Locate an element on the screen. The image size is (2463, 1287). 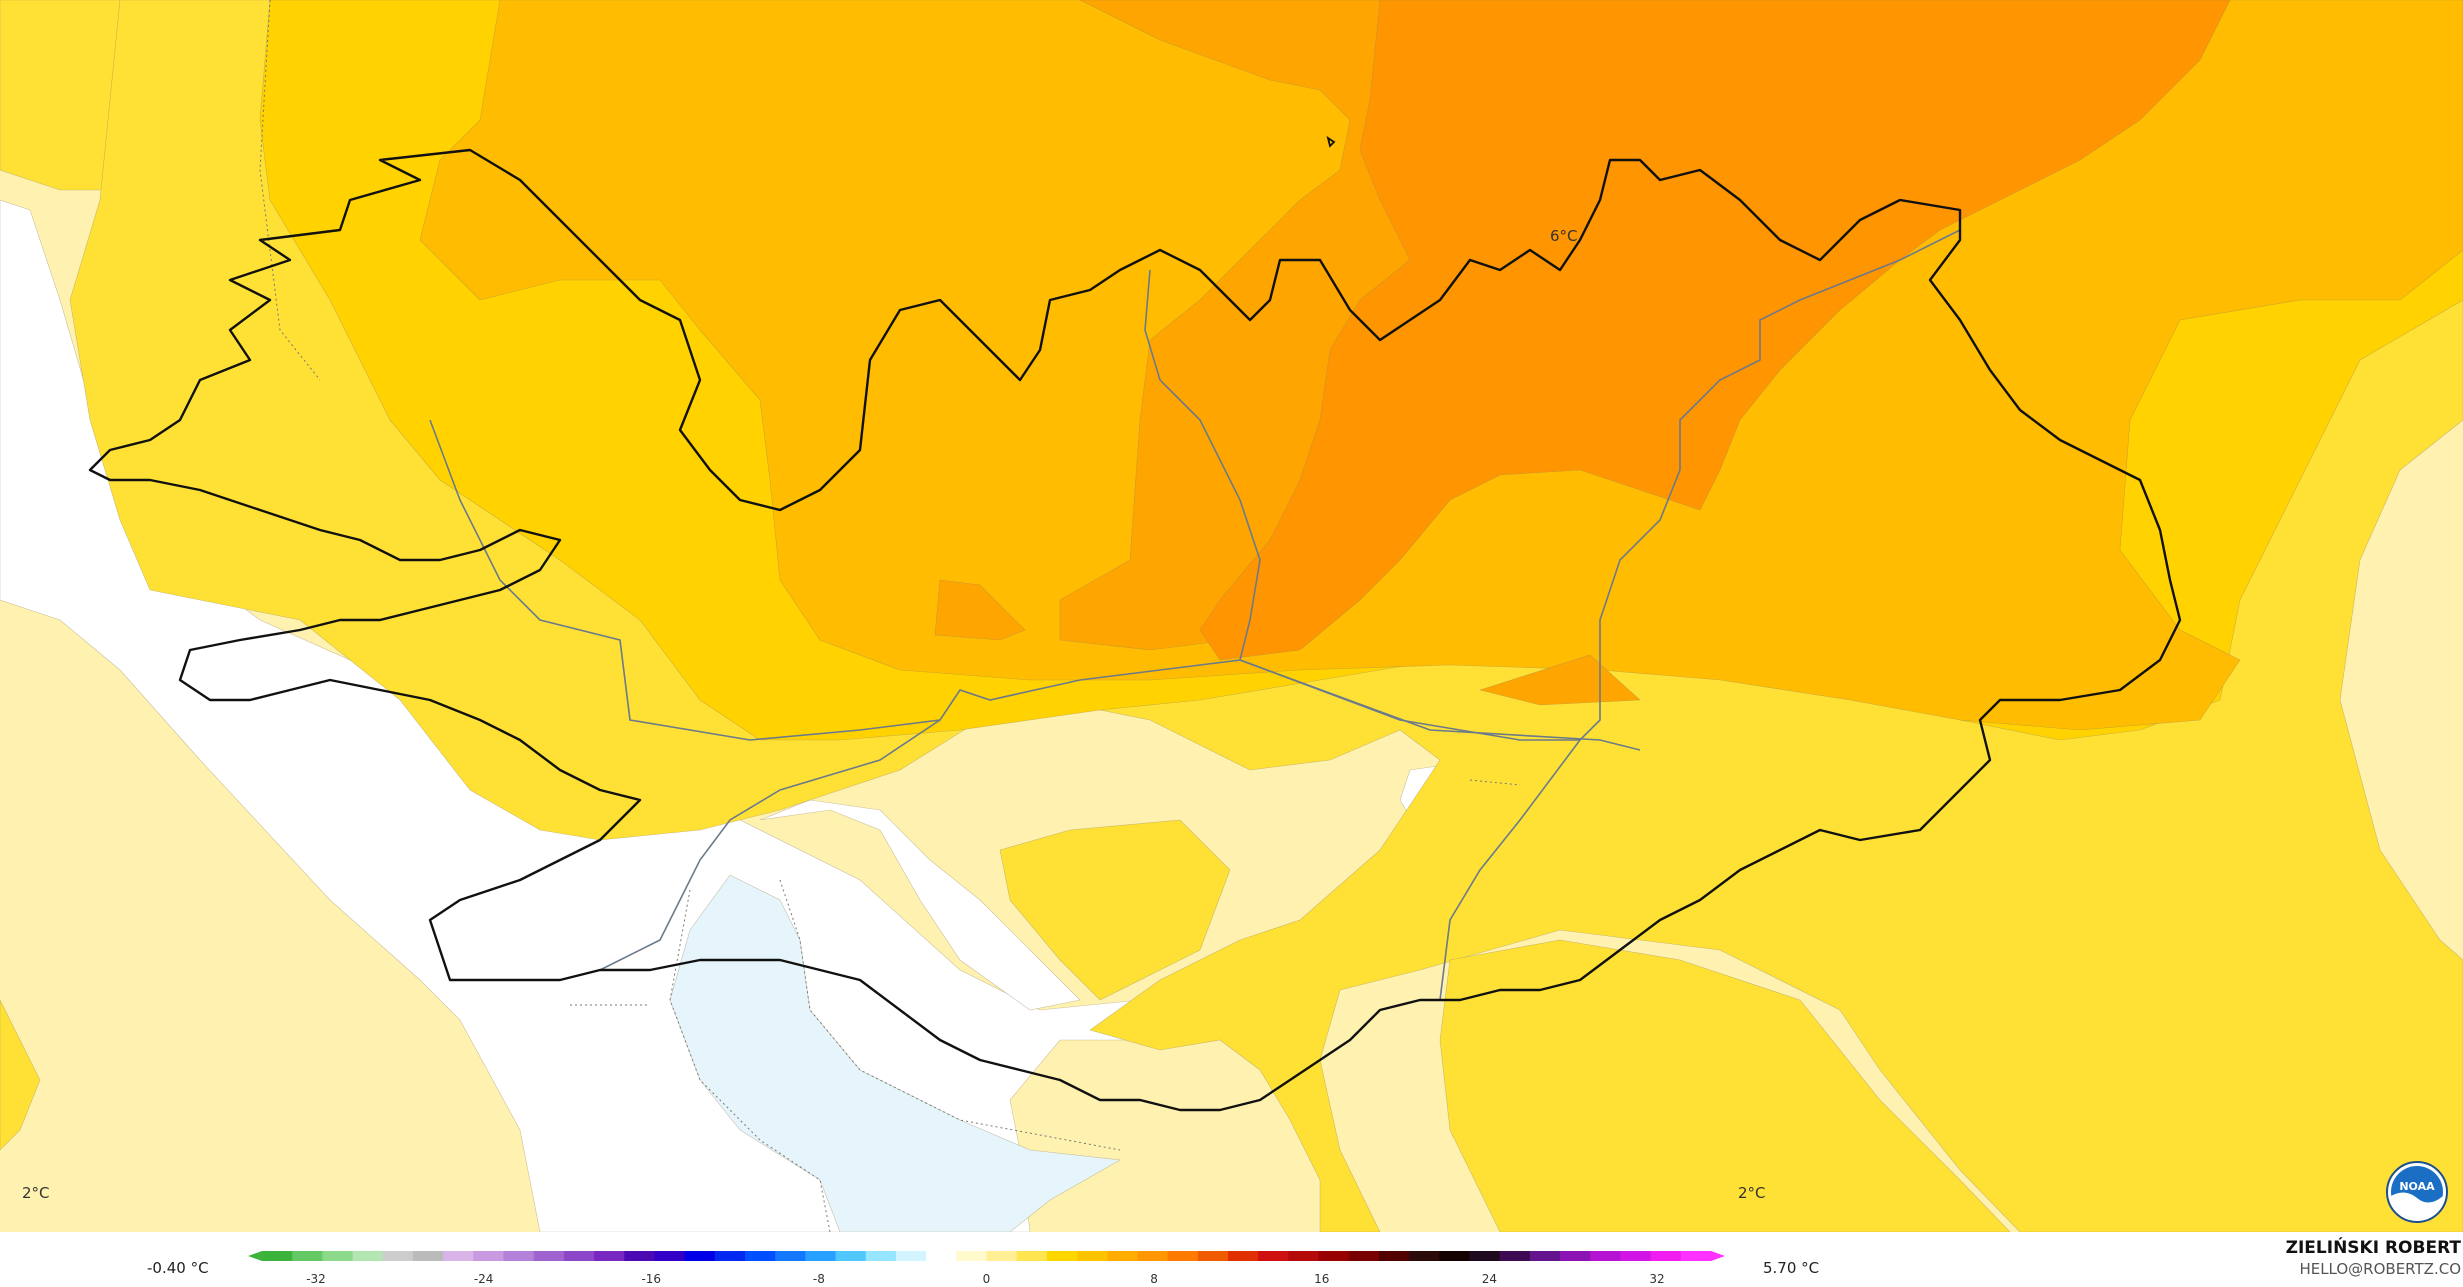
contour-label-north: 6°C is located at coordinates (1564, 236).